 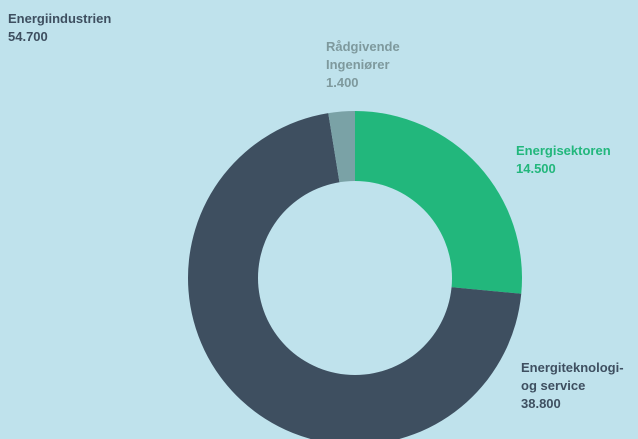 What do you see at coordinates (563, 150) in the screenshot?
I see `slice-label-name: Energisektoren` at bounding box center [563, 150].